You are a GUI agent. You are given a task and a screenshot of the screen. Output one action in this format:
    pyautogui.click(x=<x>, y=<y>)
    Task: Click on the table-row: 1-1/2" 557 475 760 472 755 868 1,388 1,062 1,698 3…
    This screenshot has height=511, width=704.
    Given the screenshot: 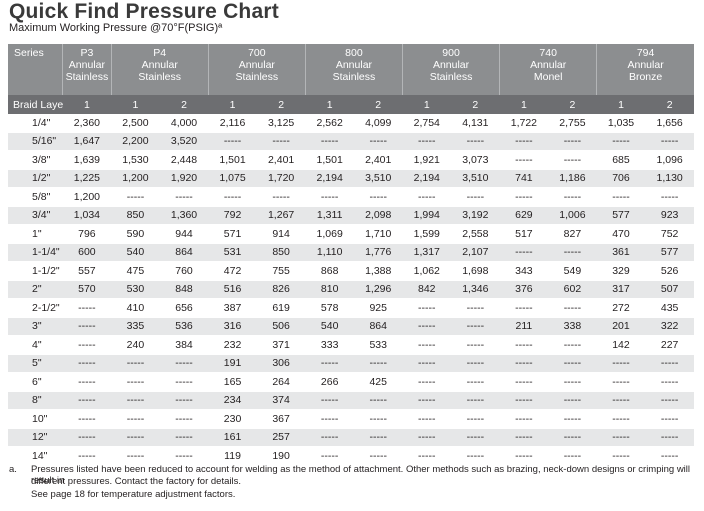 What is the action you would take?
    pyautogui.click(x=351, y=271)
    